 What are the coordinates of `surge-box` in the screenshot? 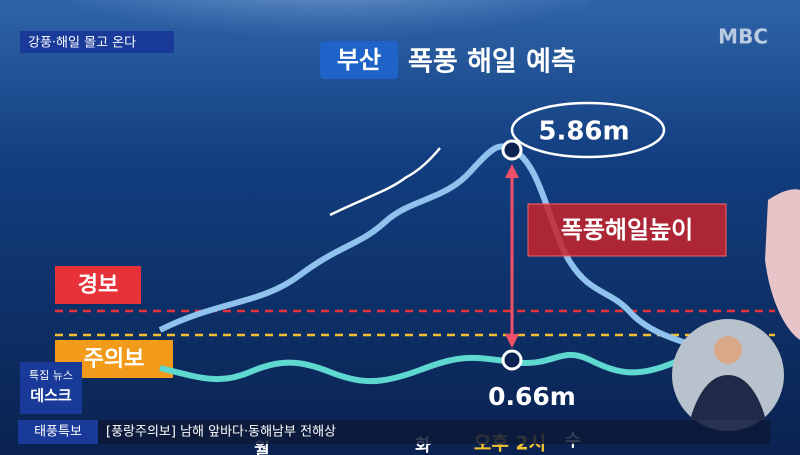 It's located at (627, 230).